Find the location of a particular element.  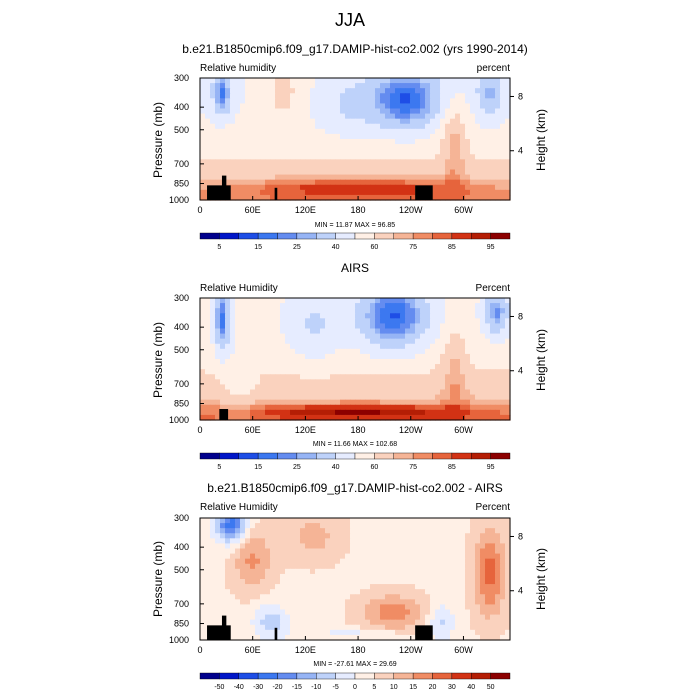

colorbar-label: 60 is located at coordinates (374, 467).